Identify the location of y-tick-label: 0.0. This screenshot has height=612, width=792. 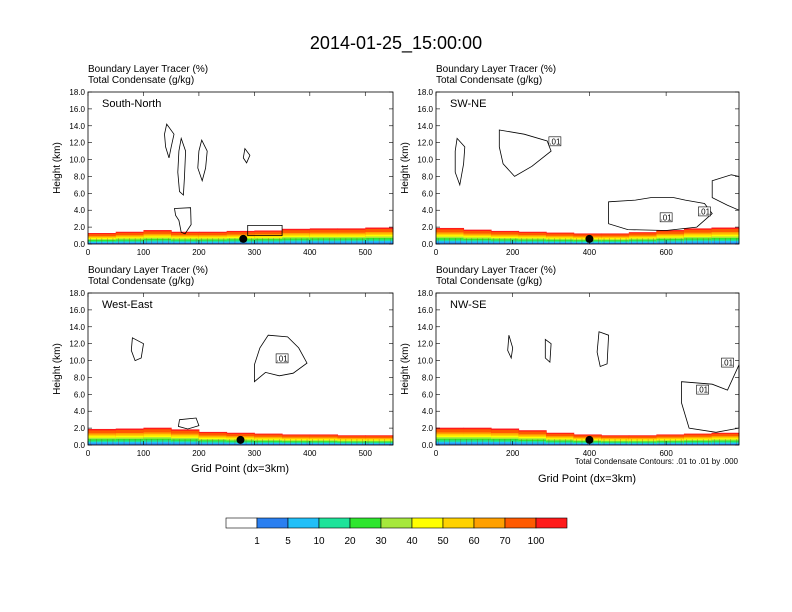
(428, 244).